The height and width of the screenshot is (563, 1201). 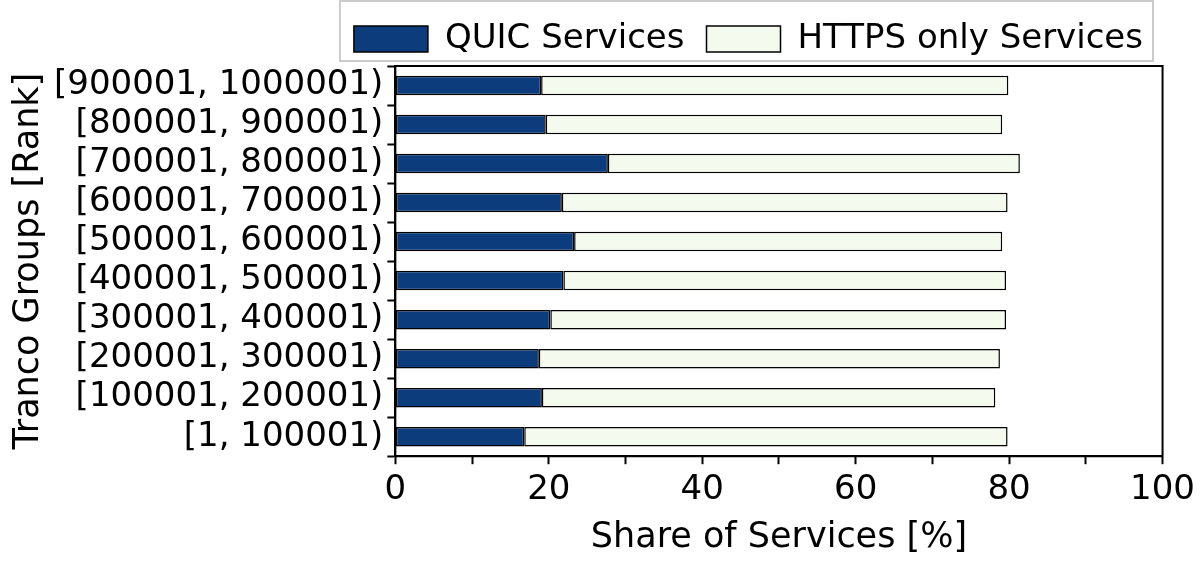 I want to click on x-tick-label: 20, so click(x=549, y=487).